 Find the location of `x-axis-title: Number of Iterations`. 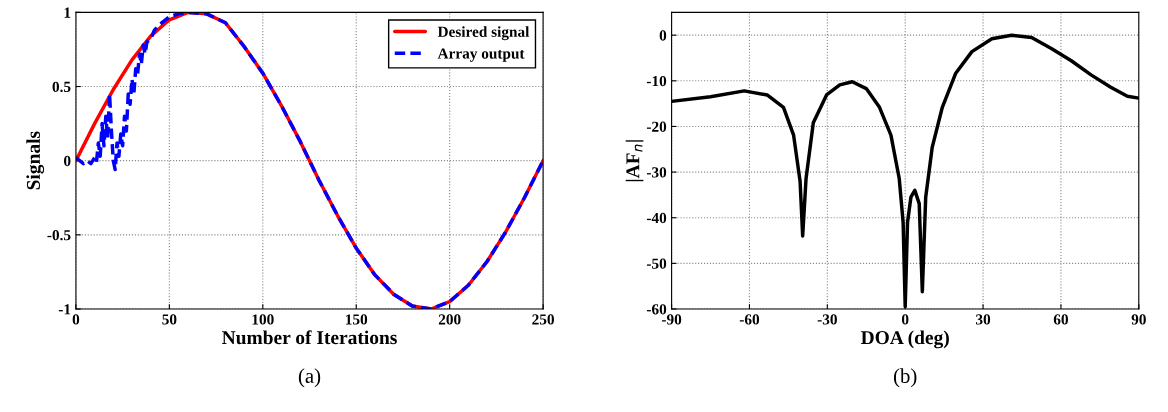

x-axis-title: Number of Iterations is located at coordinates (309, 337).